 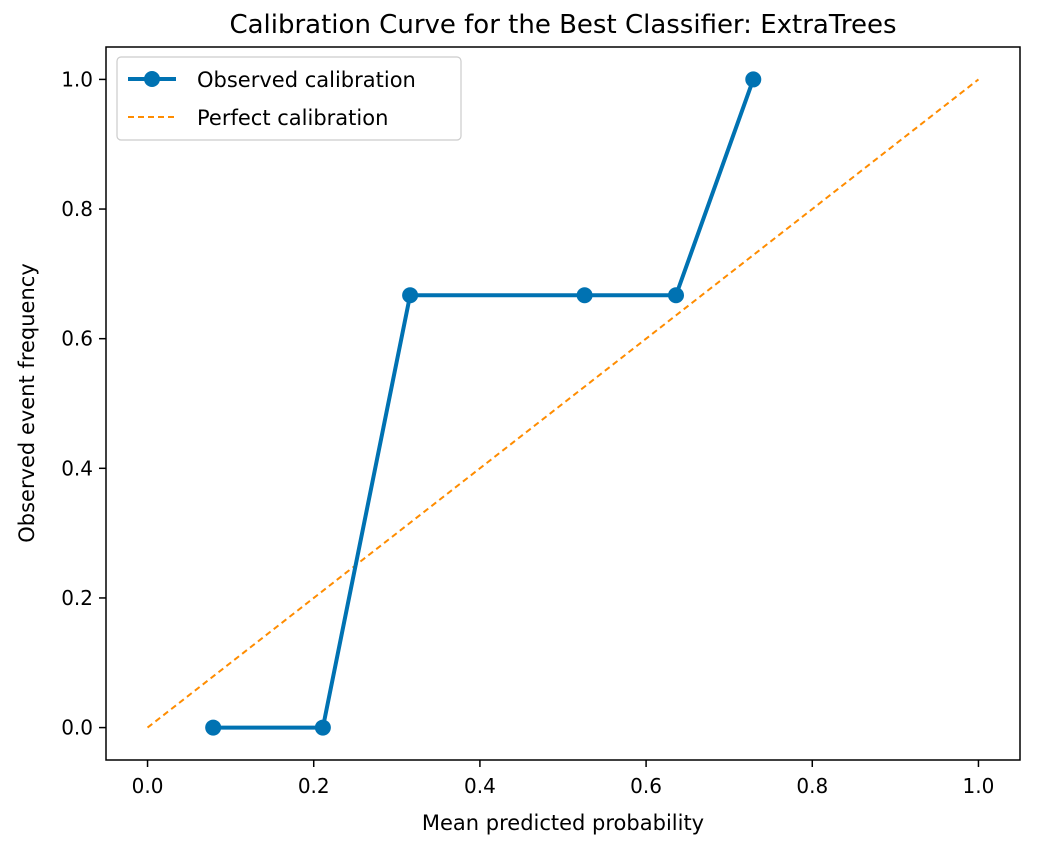 What do you see at coordinates (563, 823) in the screenshot?
I see `x-axis-label: Mean predicted probability` at bounding box center [563, 823].